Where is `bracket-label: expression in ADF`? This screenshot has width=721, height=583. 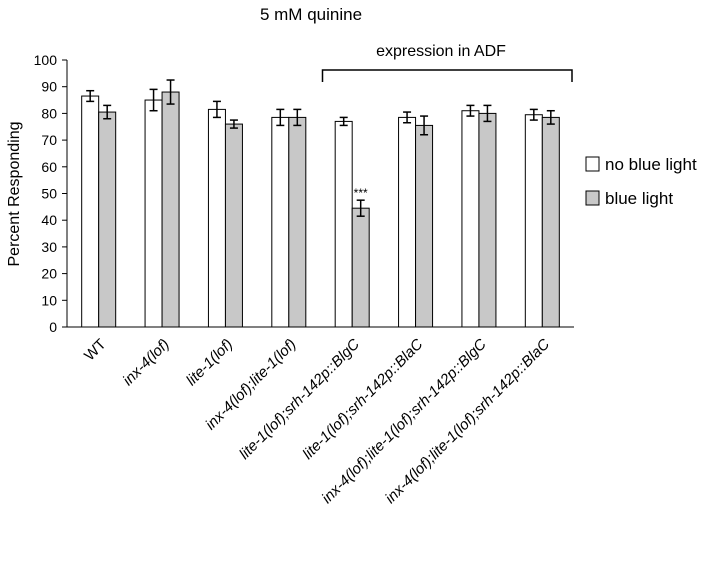 bracket-label: expression in ADF is located at coordinates (441, 51).